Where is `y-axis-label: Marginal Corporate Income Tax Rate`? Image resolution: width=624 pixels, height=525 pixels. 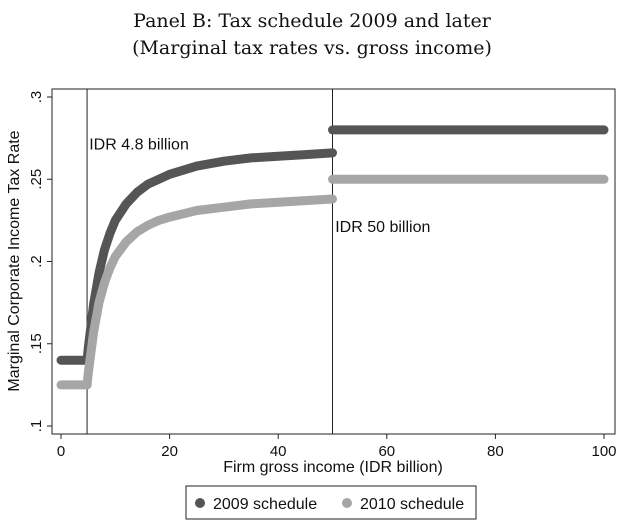
y-axis-label: Marginal Corporate Income Tax Rate is located at coordinates (14, 260).